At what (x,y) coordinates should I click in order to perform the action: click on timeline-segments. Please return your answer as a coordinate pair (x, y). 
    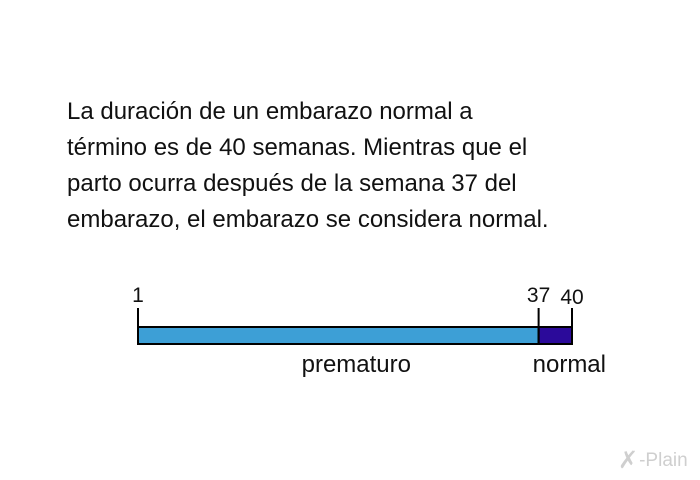
    Looking at the image, I should click on (355, 335).